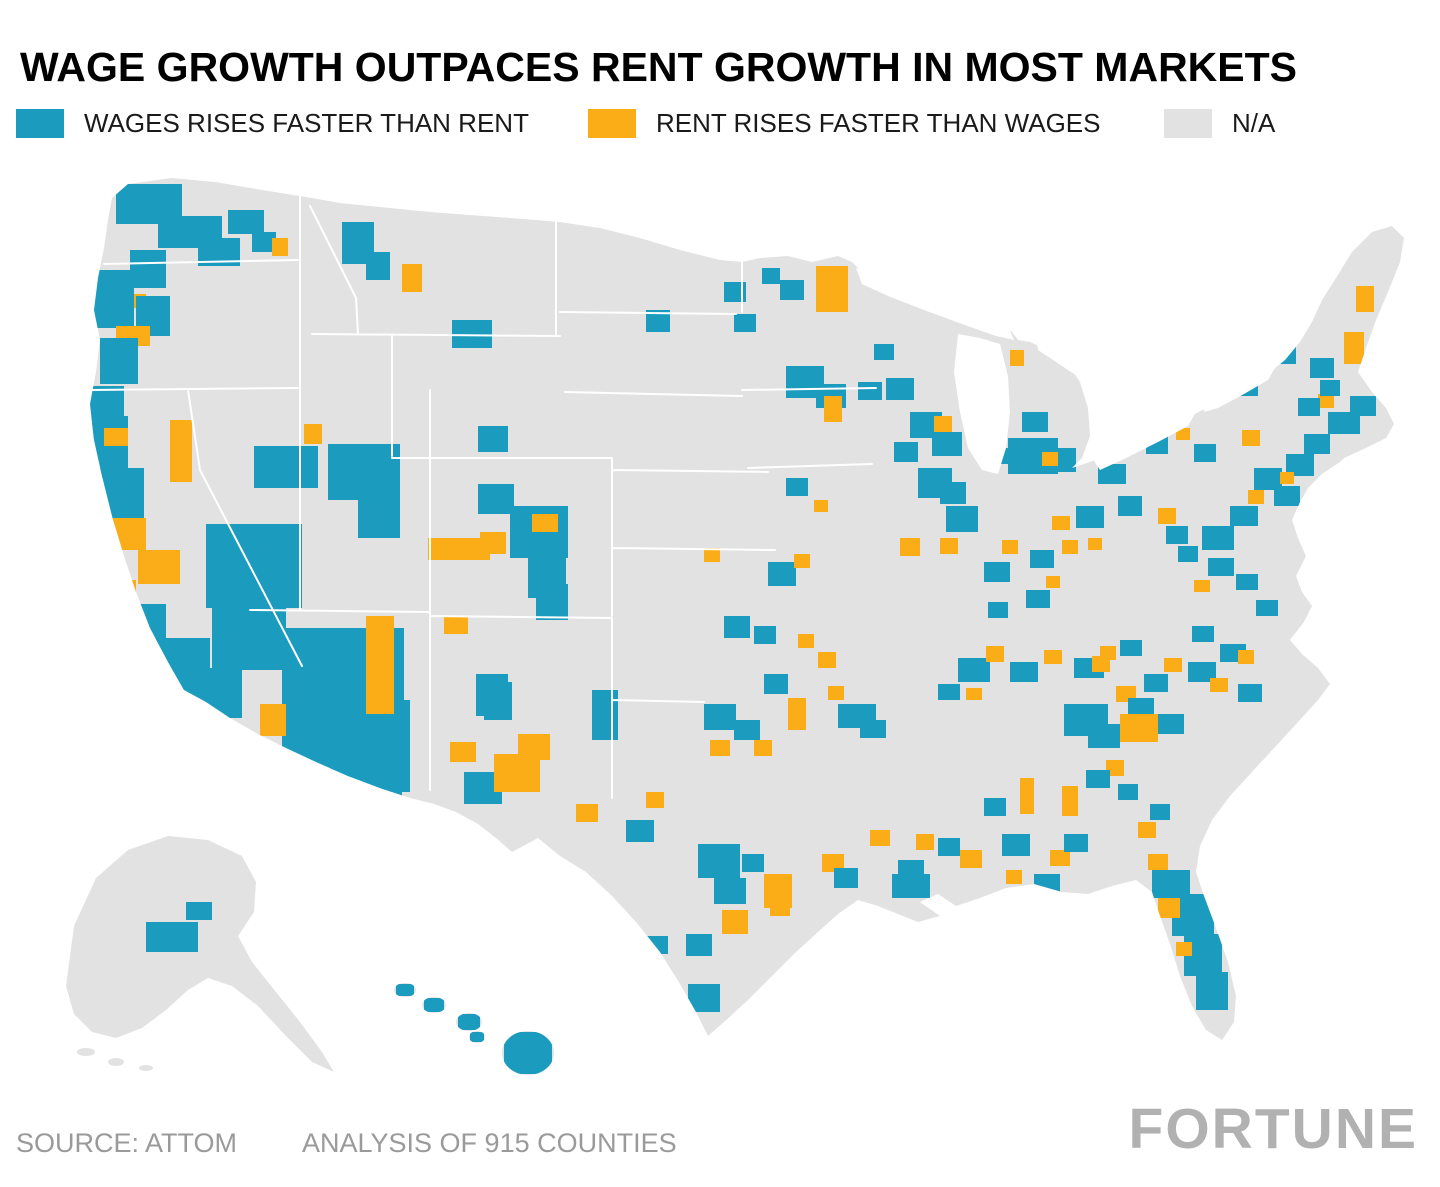 This screenshot has width=1440, height=1187. Describe the element at coordinates (935, 304) in the screenshot. I see `lake-superior` at that location.